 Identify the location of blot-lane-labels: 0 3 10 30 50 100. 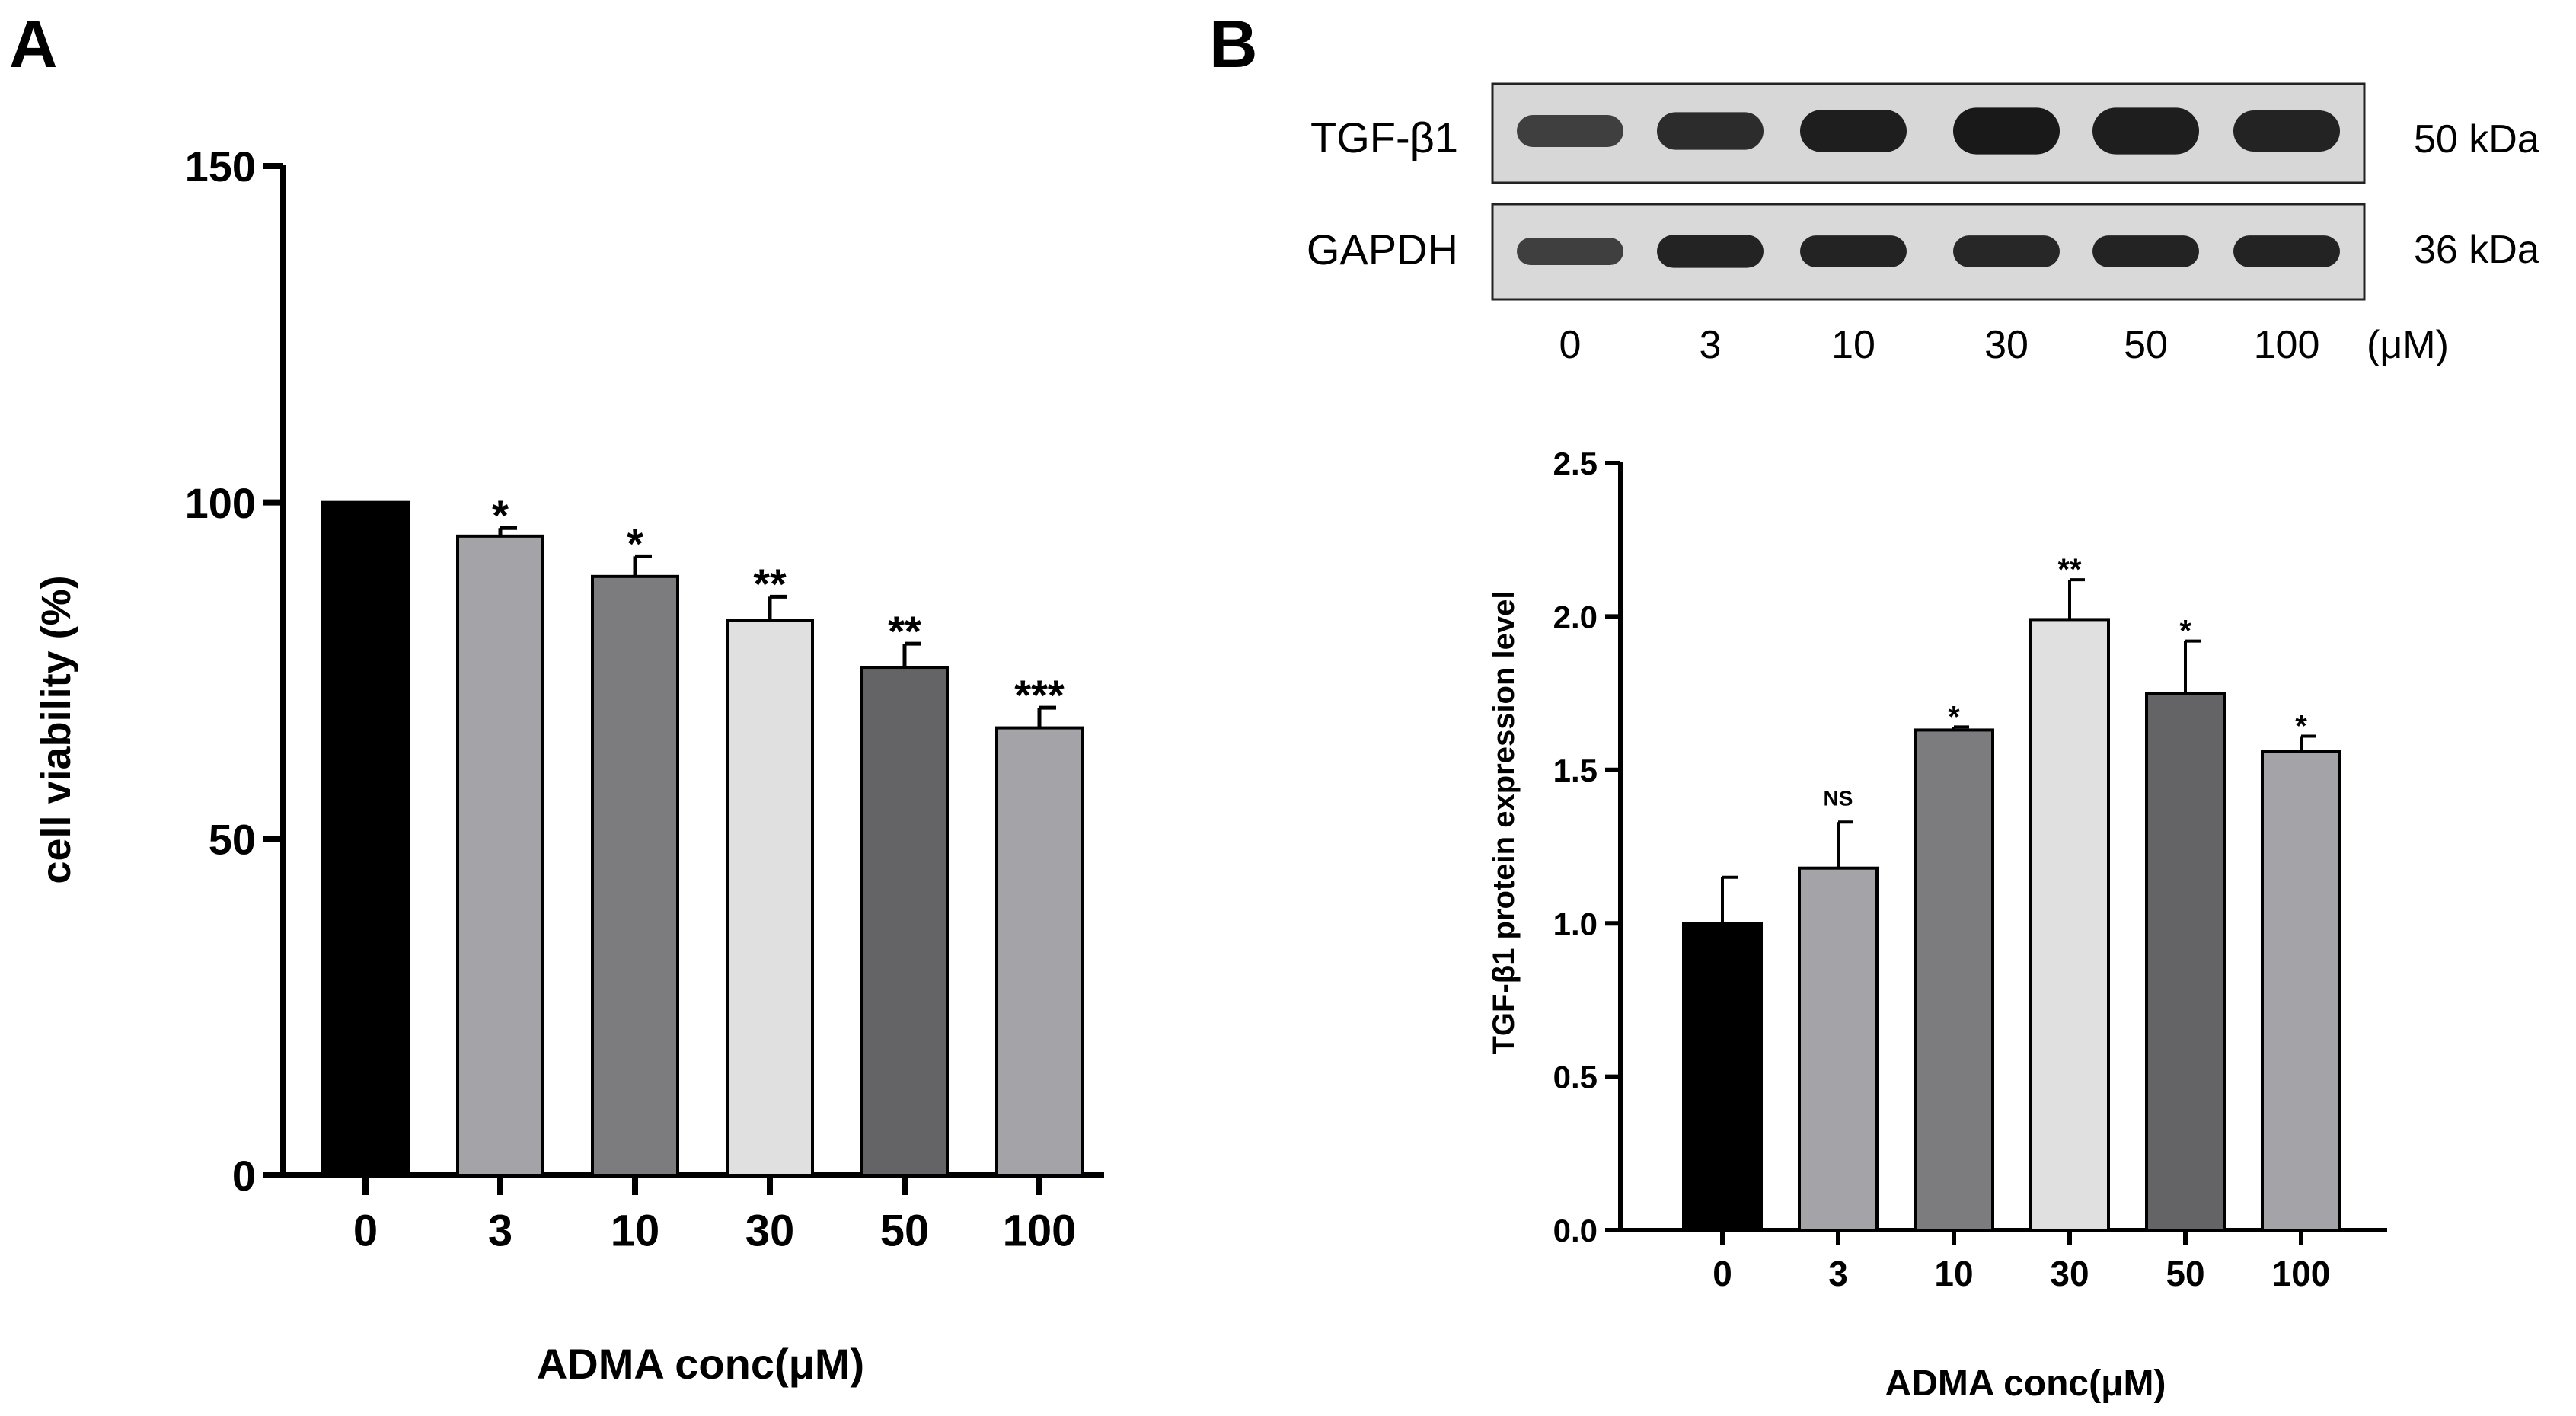
(1939, 345).